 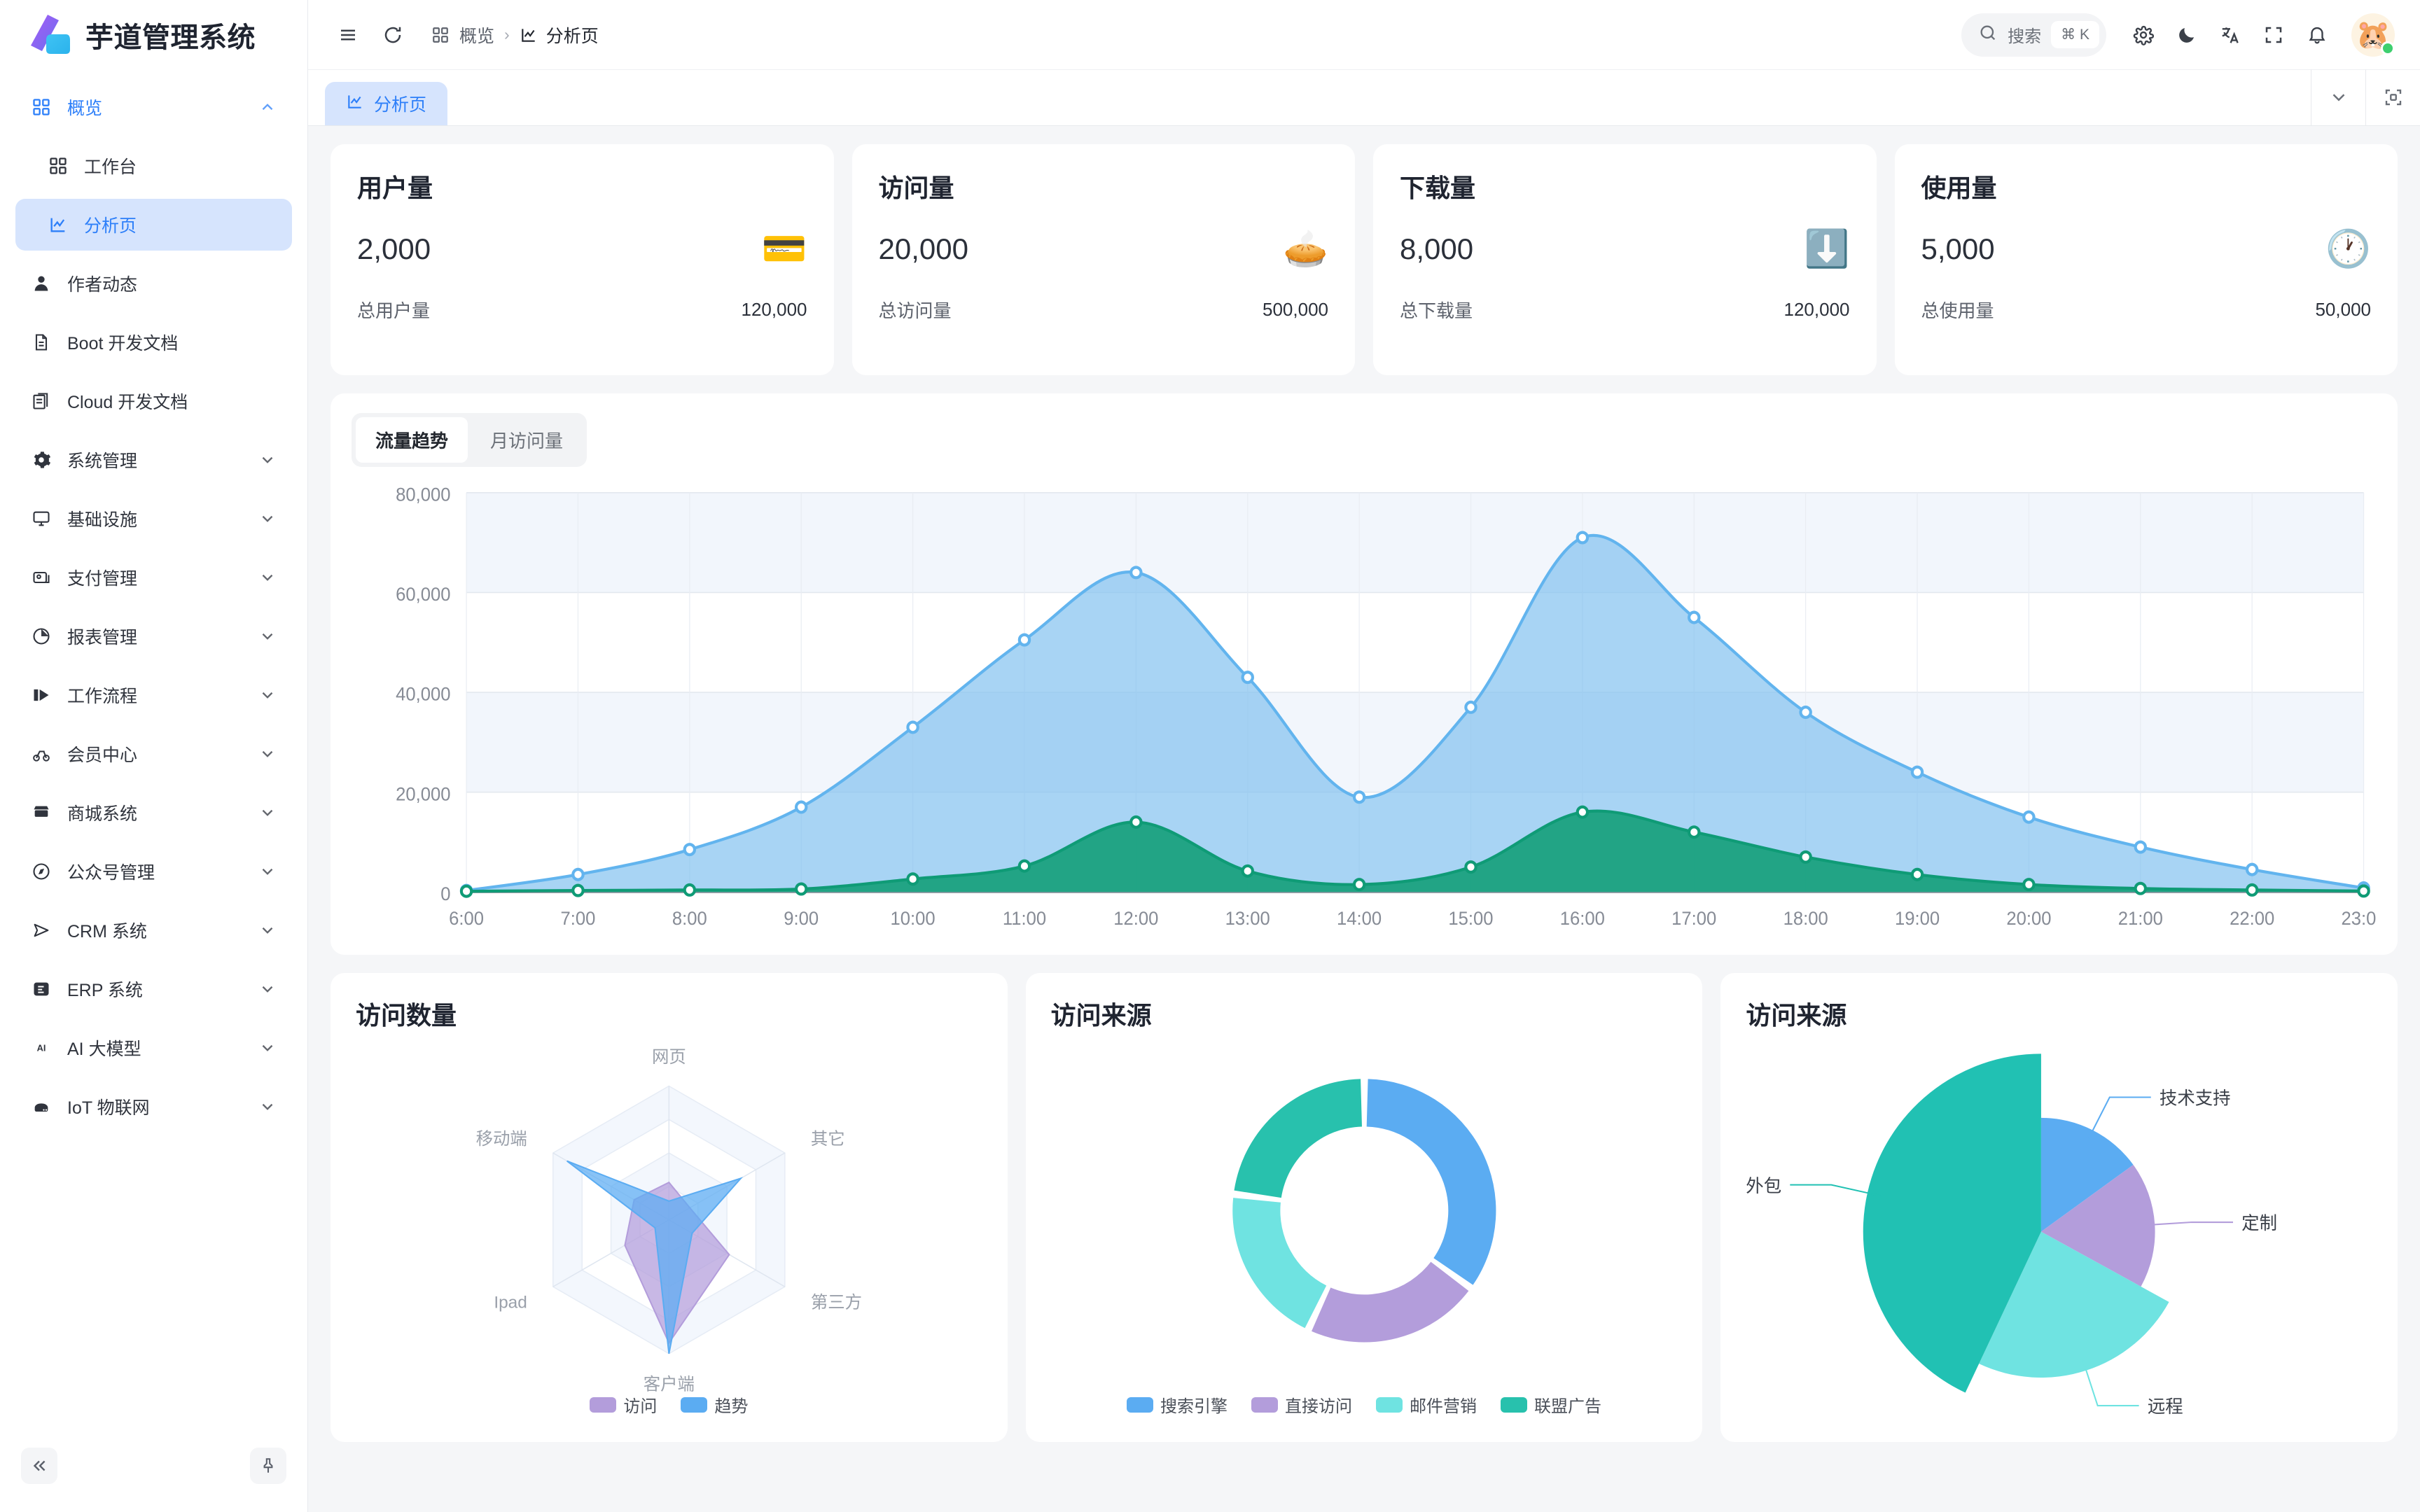 What do you see at coordinates (2187, 35) in the screenshot?
I see `moon-icon` at bounding box center [2187, 35].